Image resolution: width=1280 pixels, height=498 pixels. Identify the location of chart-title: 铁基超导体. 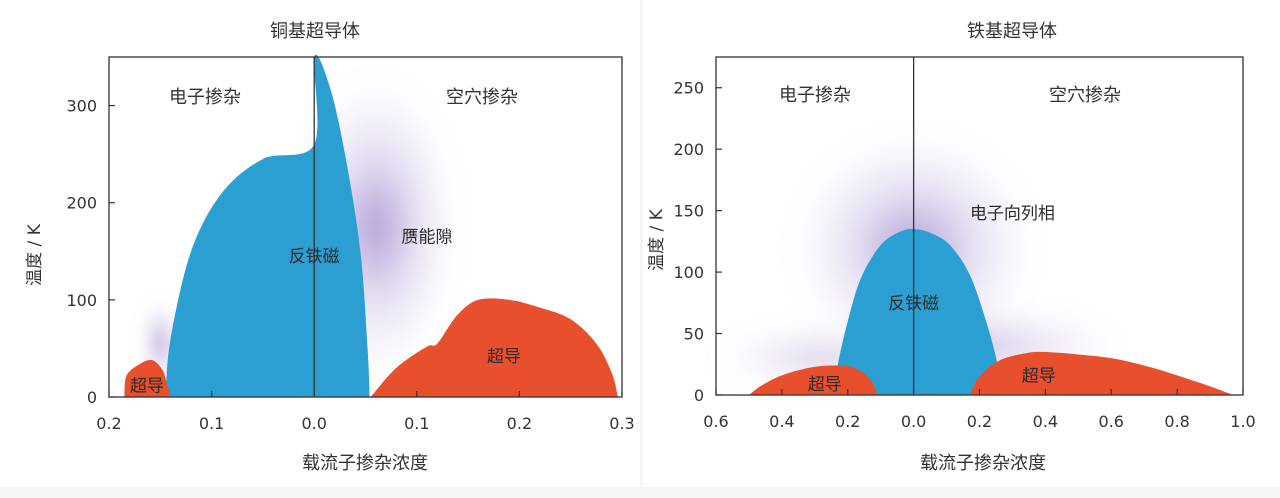
(1012, 31).